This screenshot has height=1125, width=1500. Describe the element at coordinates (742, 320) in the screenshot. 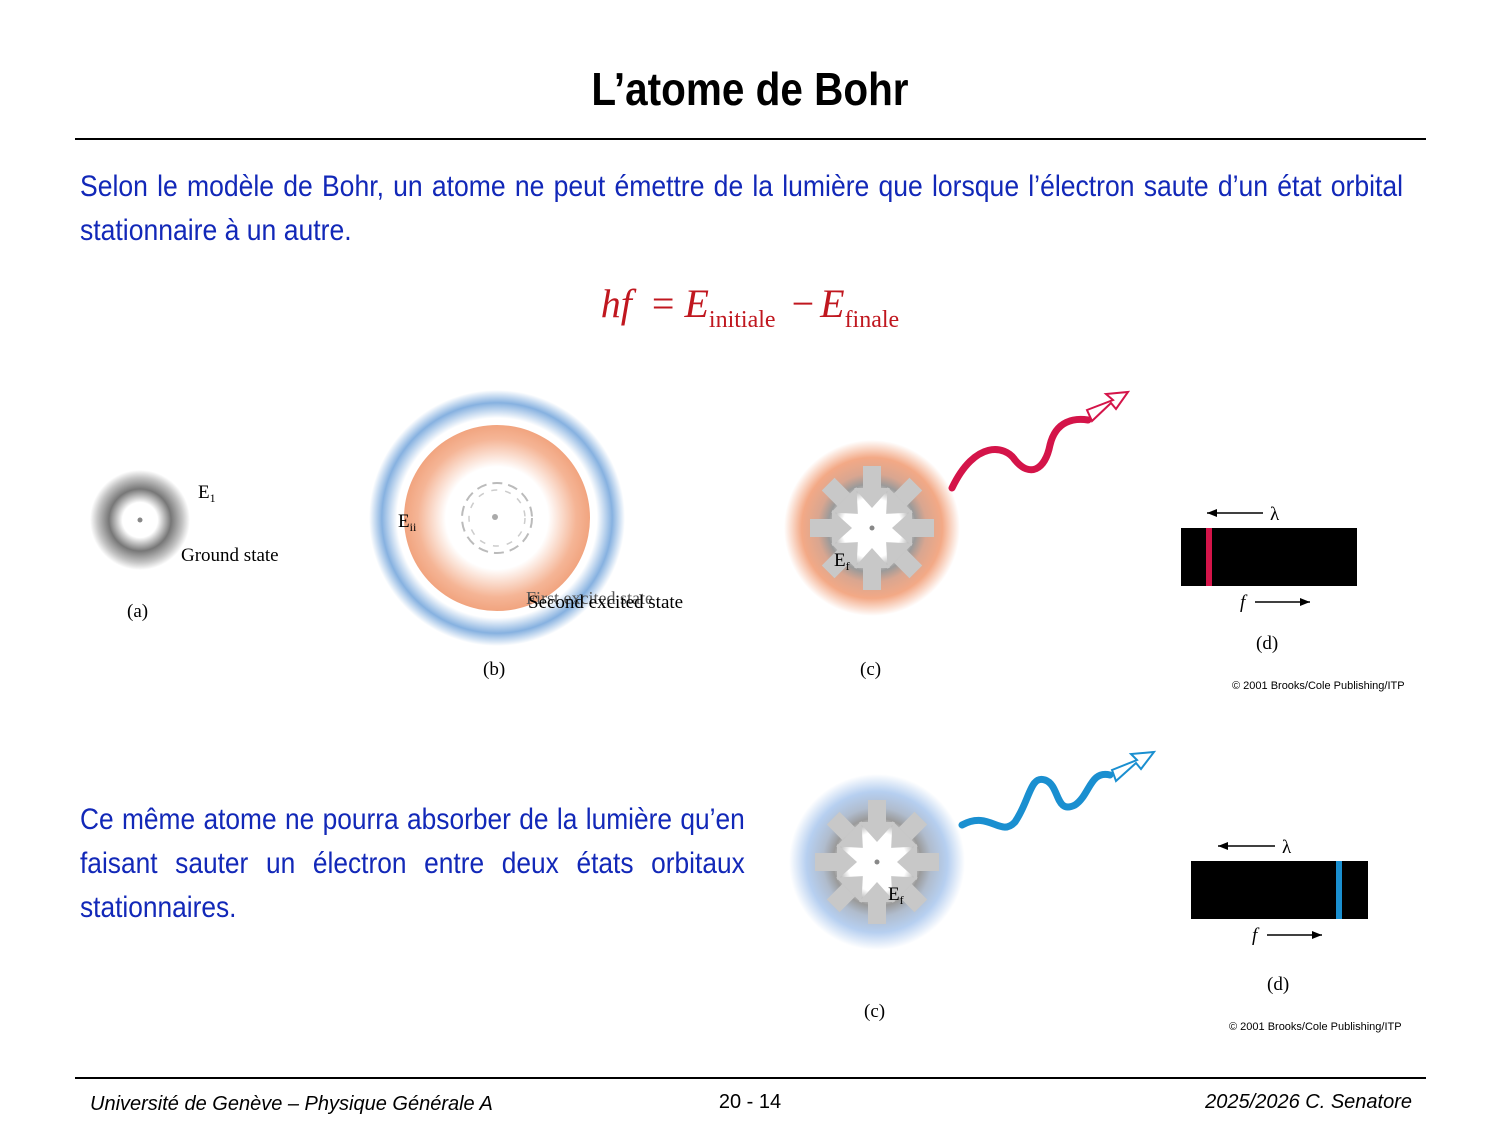

I see `formula-sub-initial: initiale` at that location.